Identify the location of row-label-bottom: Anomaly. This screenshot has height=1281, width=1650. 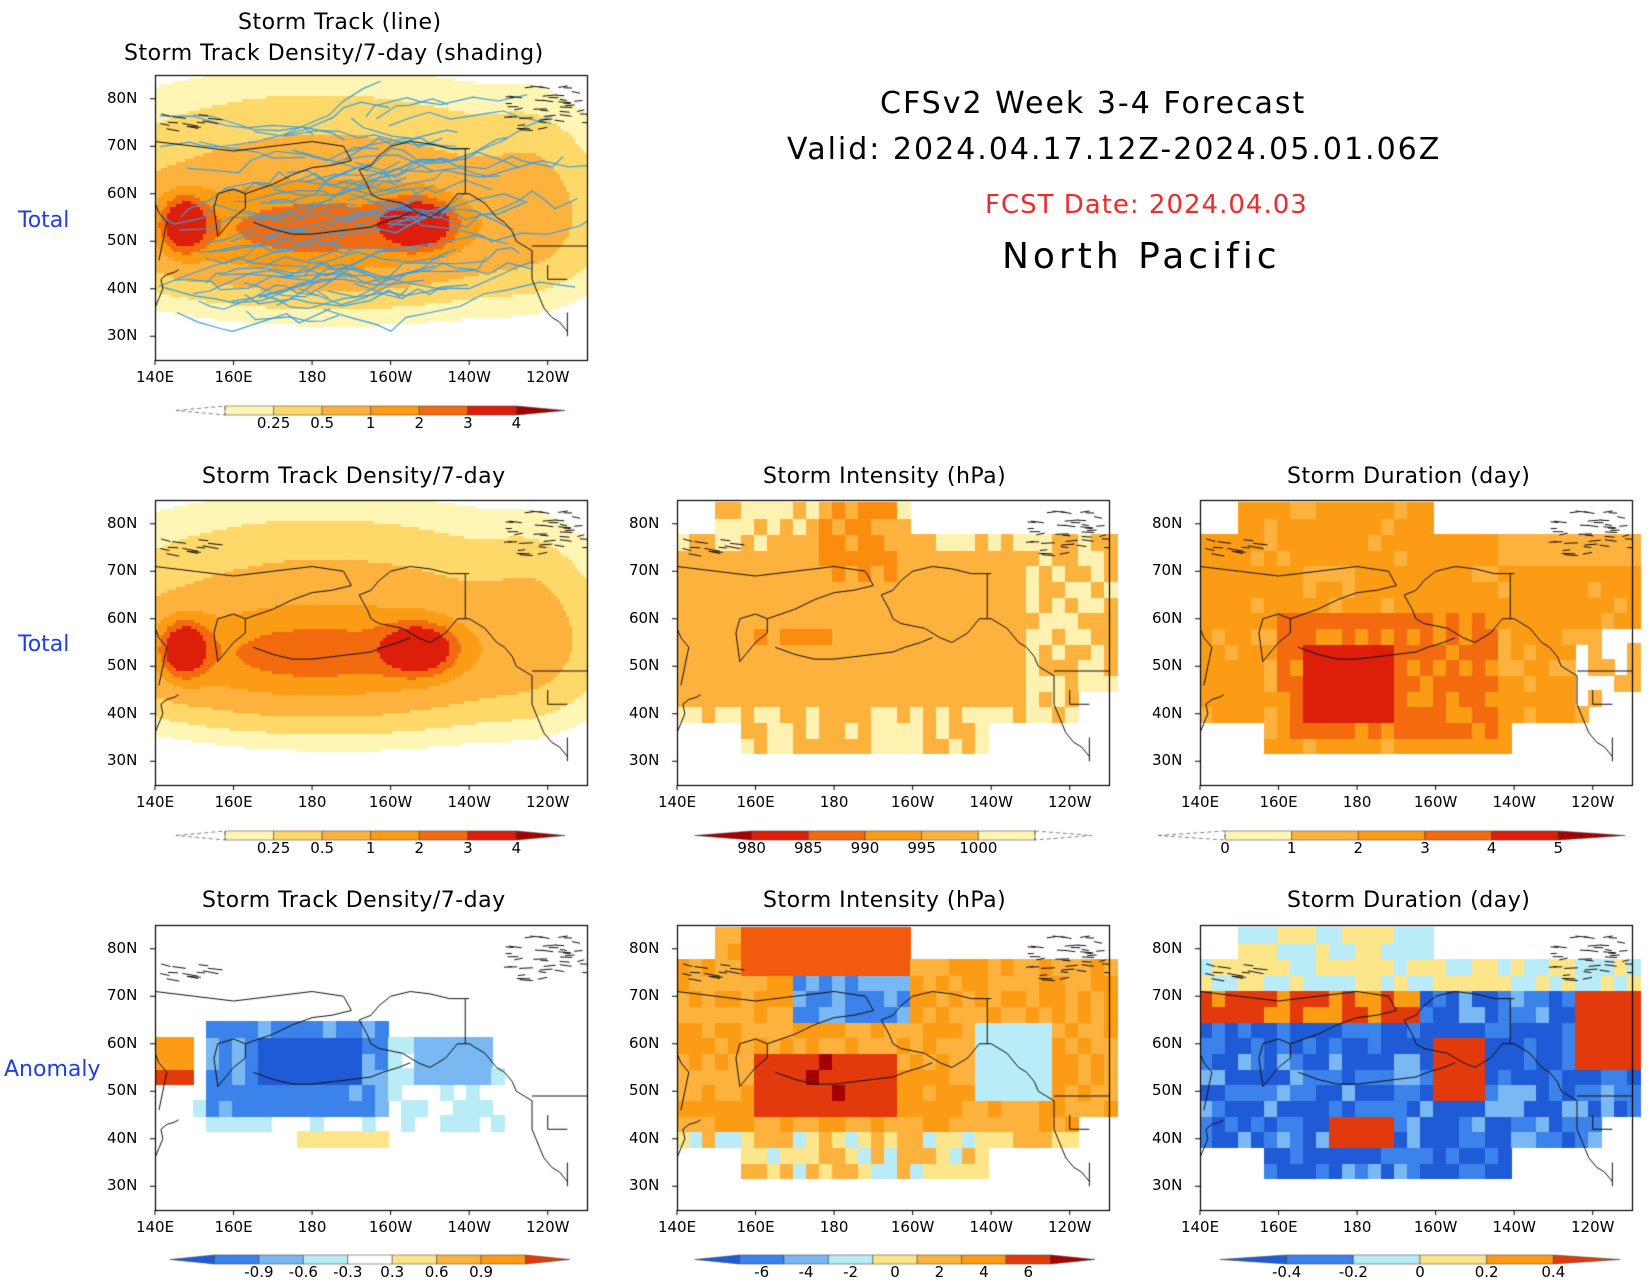
(52, 1069).